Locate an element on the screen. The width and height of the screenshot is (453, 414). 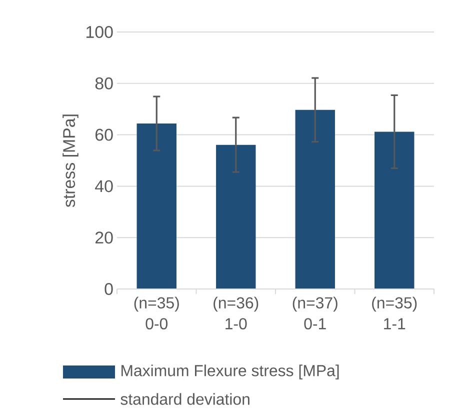
x-tick-label: (n=35) 1-1 is located at coordinates (394, 313).